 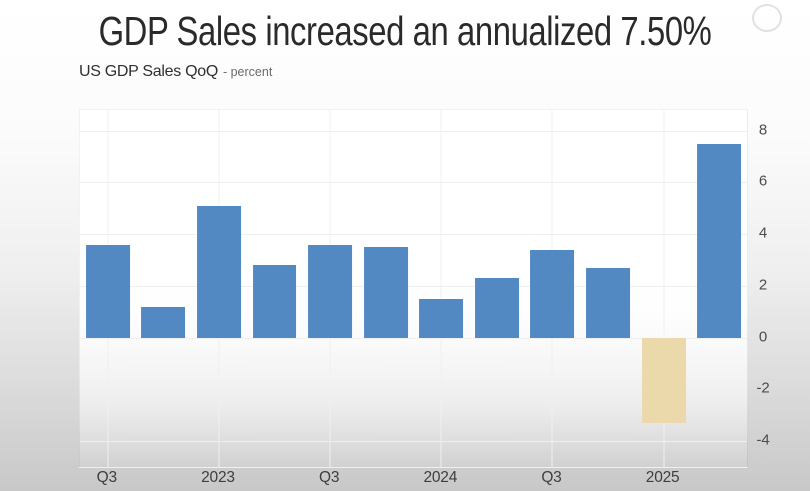 What do you see at coordinates (767, 18) in the screenshot?
I see `watermark-circle-icon` at bounding box center [767, 18].